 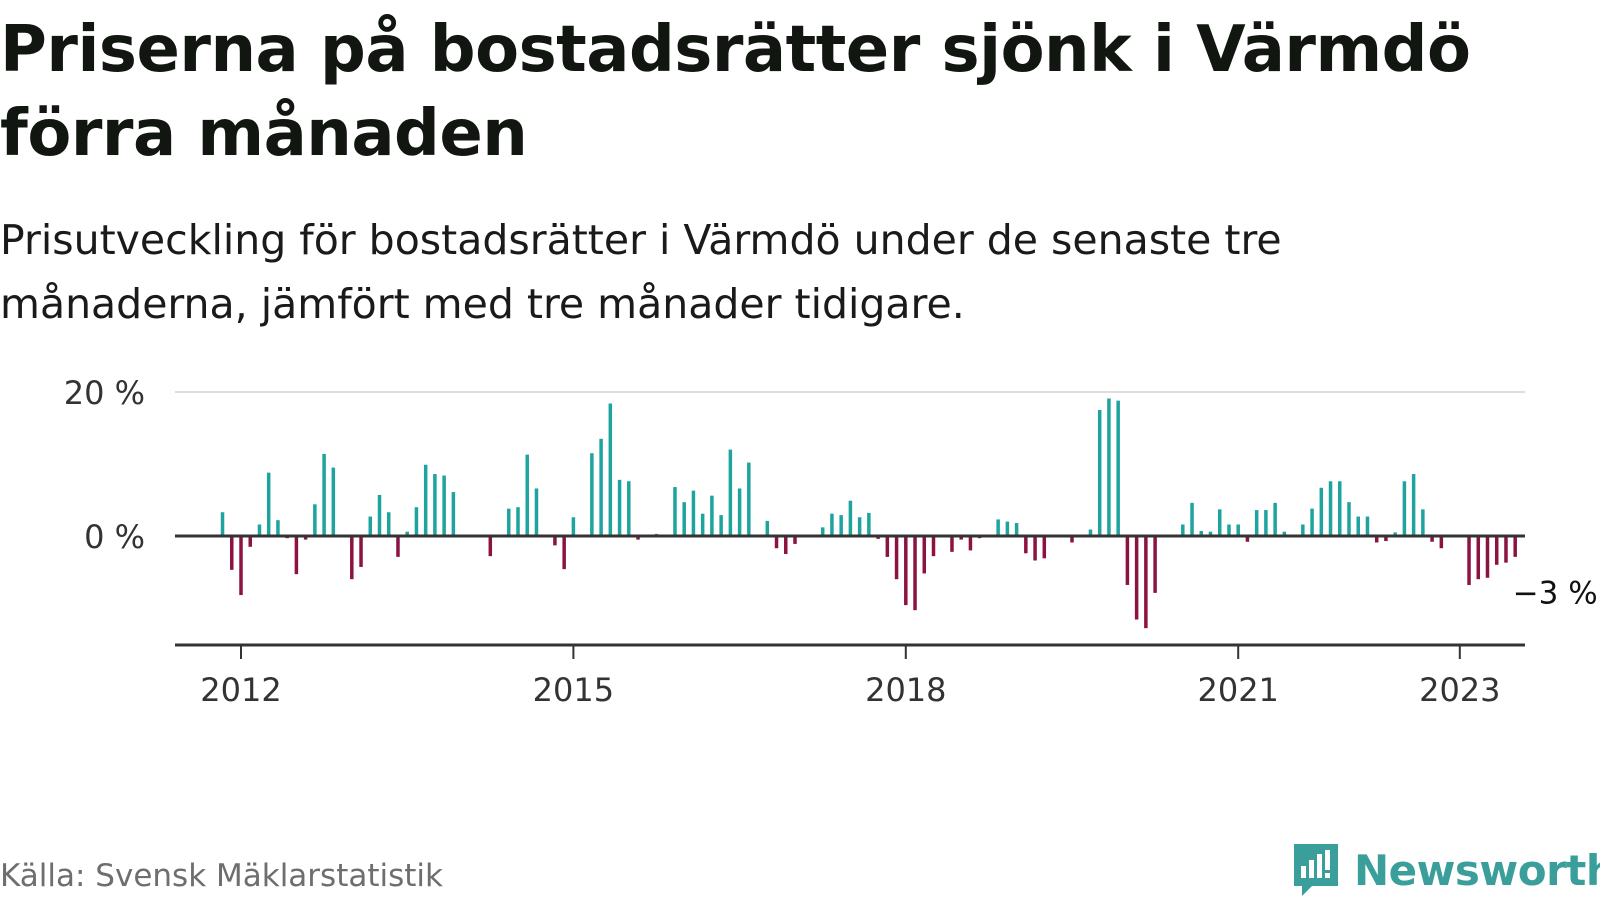 I want to click on x-tick-label: 2023, so click(x=1459, y=690).